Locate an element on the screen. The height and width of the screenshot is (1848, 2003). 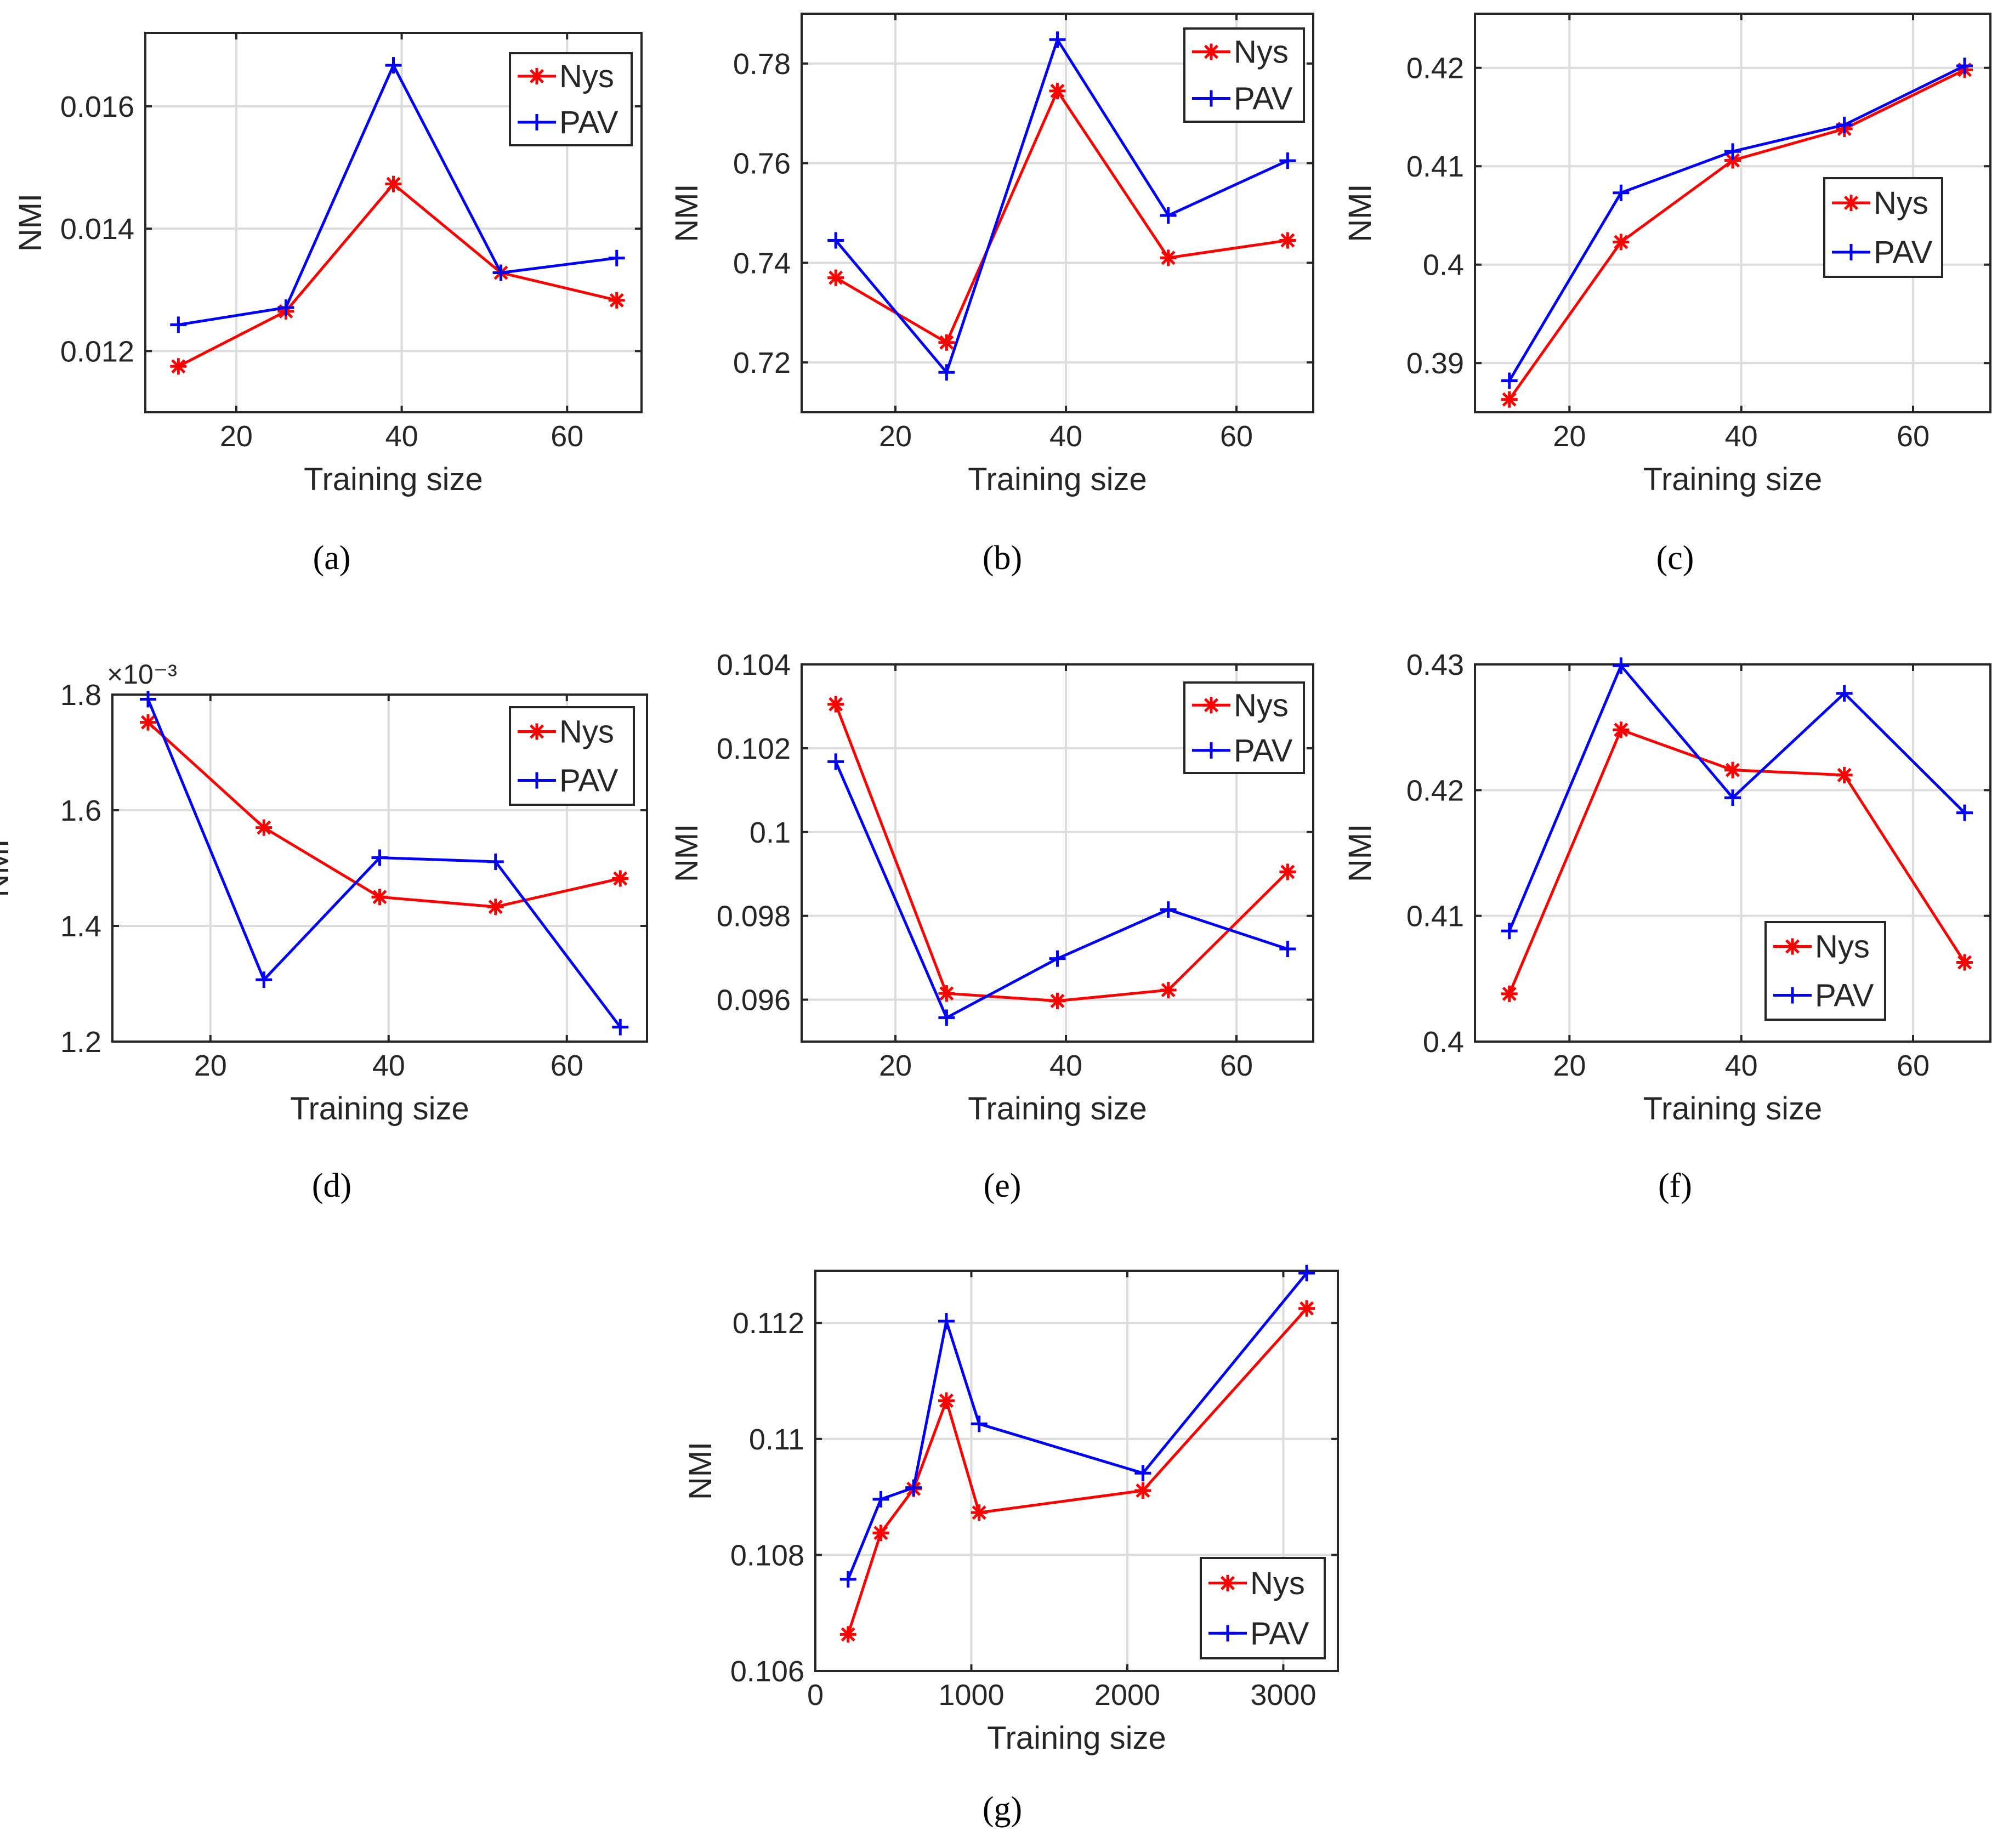
y-tick-label: 1.8 is located at coordinates (80, 695).